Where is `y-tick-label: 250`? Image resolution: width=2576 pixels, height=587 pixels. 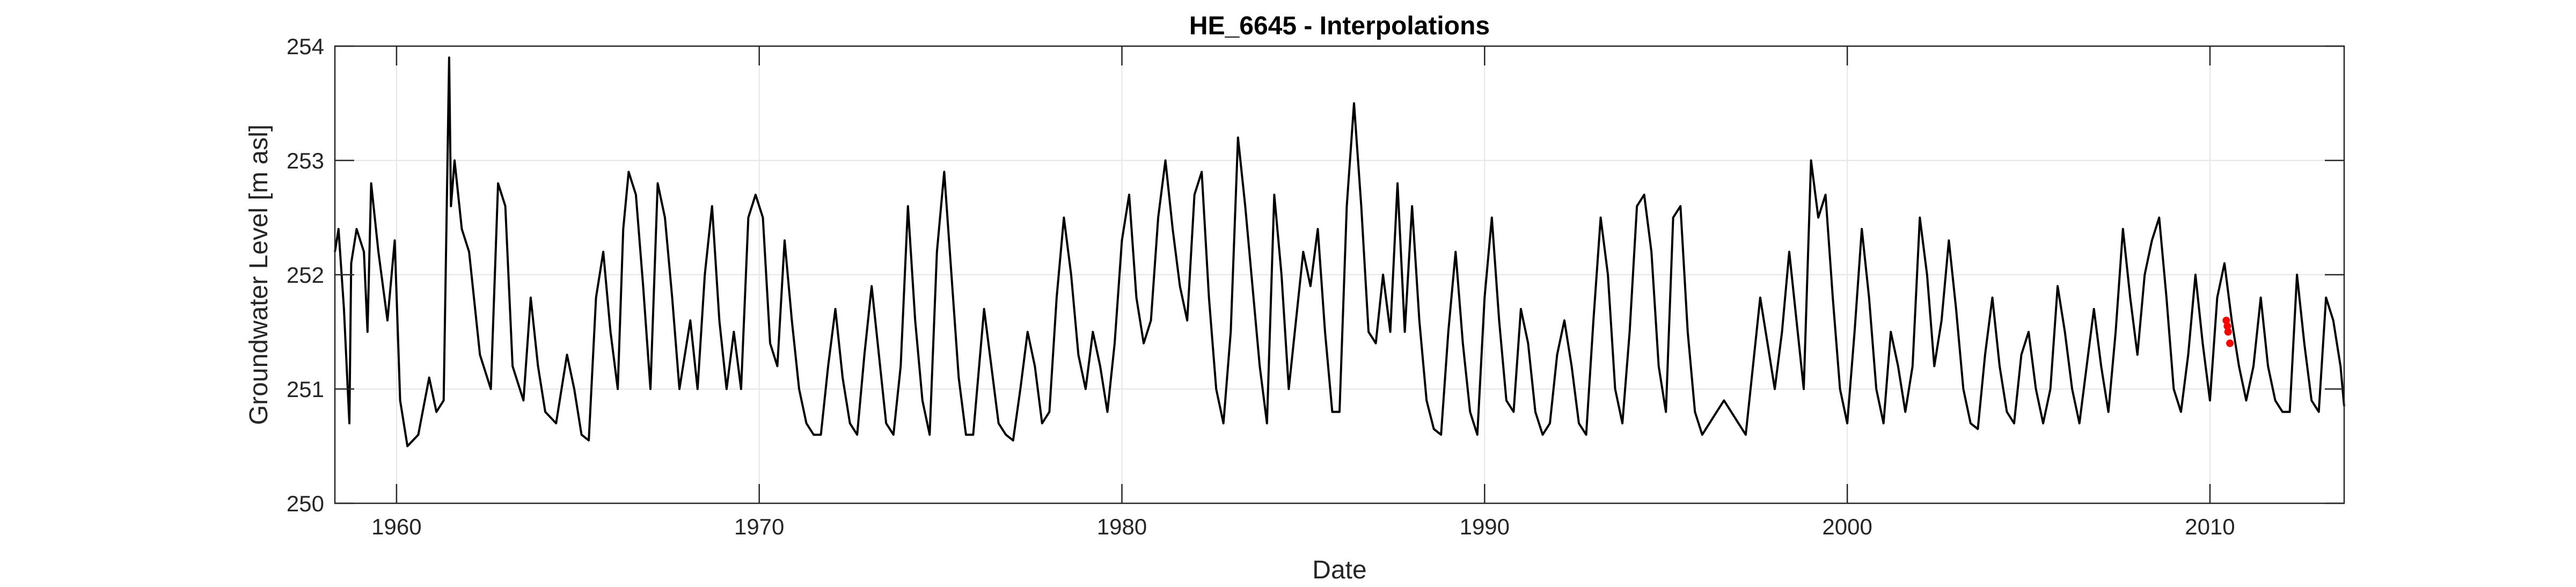 y-tick-label: 250 is located at coordinates (305, 503).